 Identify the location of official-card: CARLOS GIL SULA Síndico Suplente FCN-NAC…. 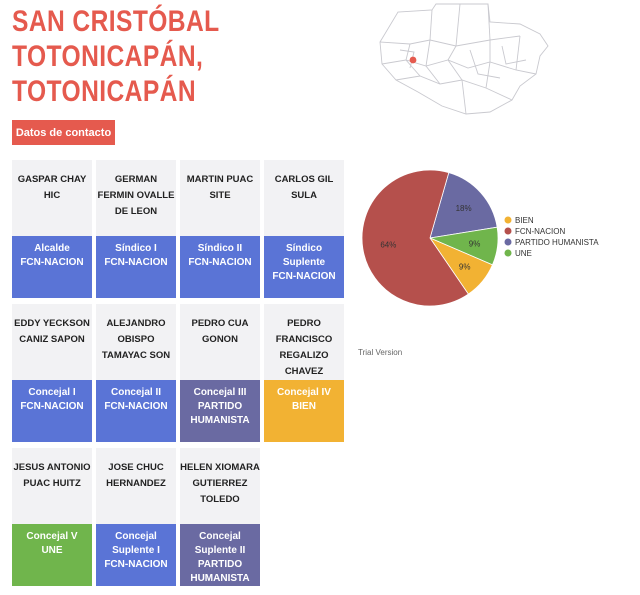
(304, 229).